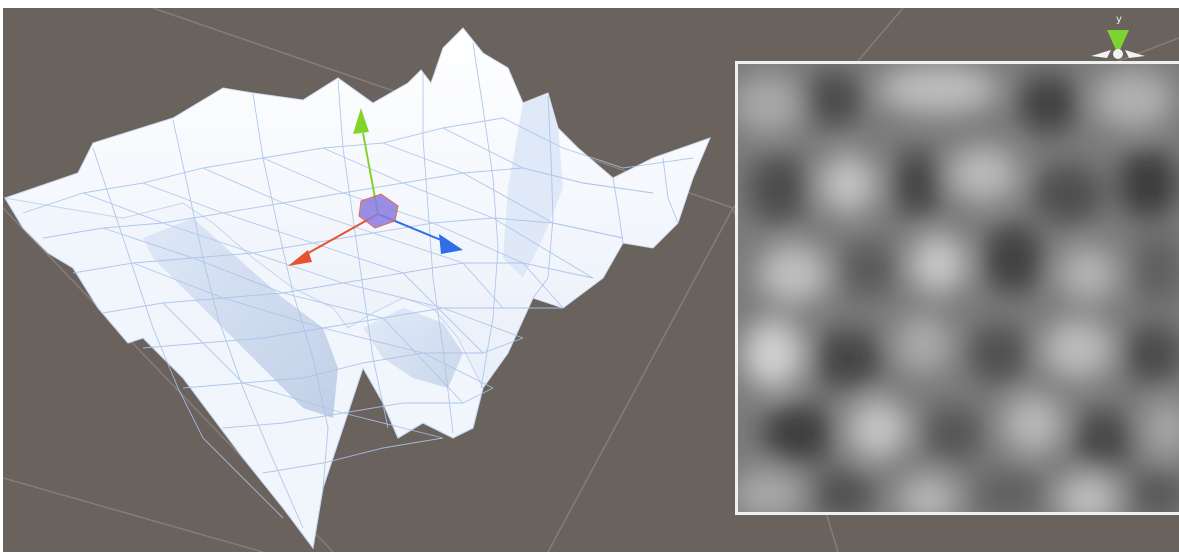 This screenshot has height=554, width=1179. What do you see at coordinates (1118, 40) in the screenshot?
I see `orientation-y-cone` at bounding box center [1118, 40].